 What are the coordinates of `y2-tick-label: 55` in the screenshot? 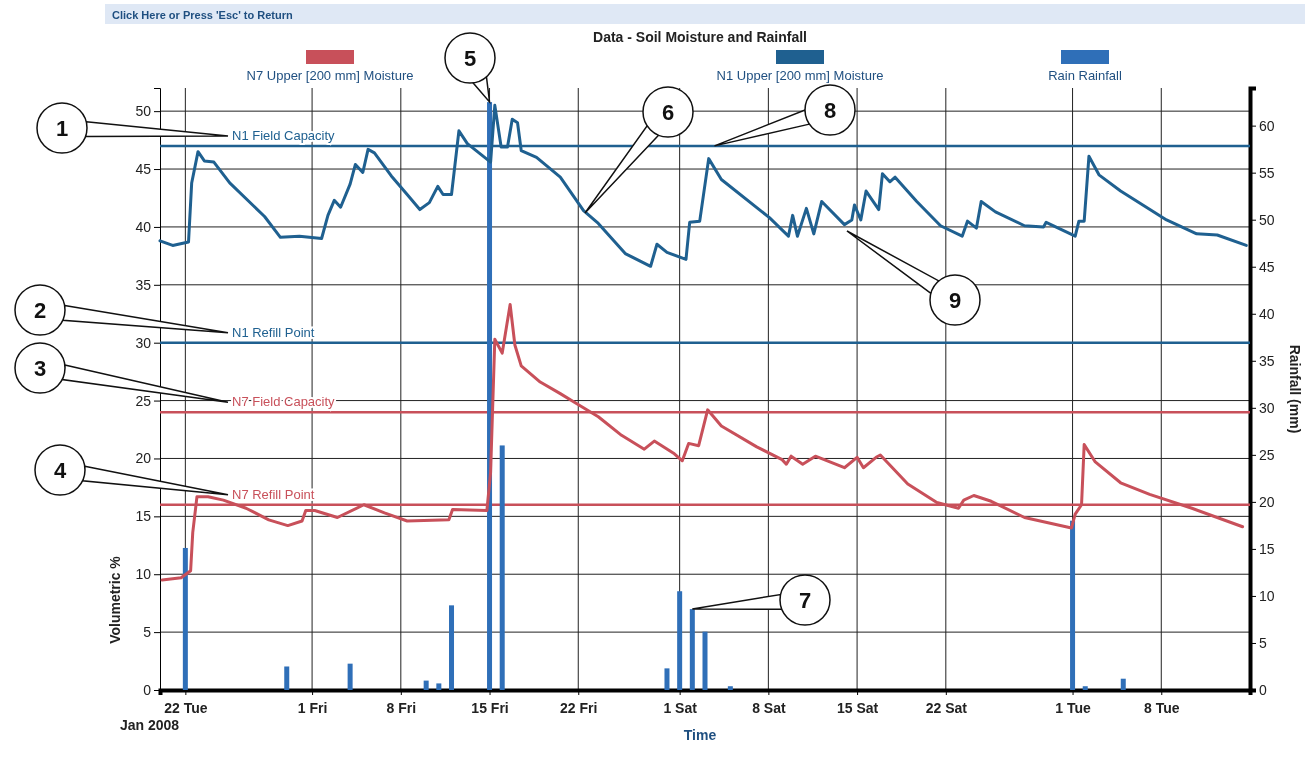 It's located at (1267, 172).